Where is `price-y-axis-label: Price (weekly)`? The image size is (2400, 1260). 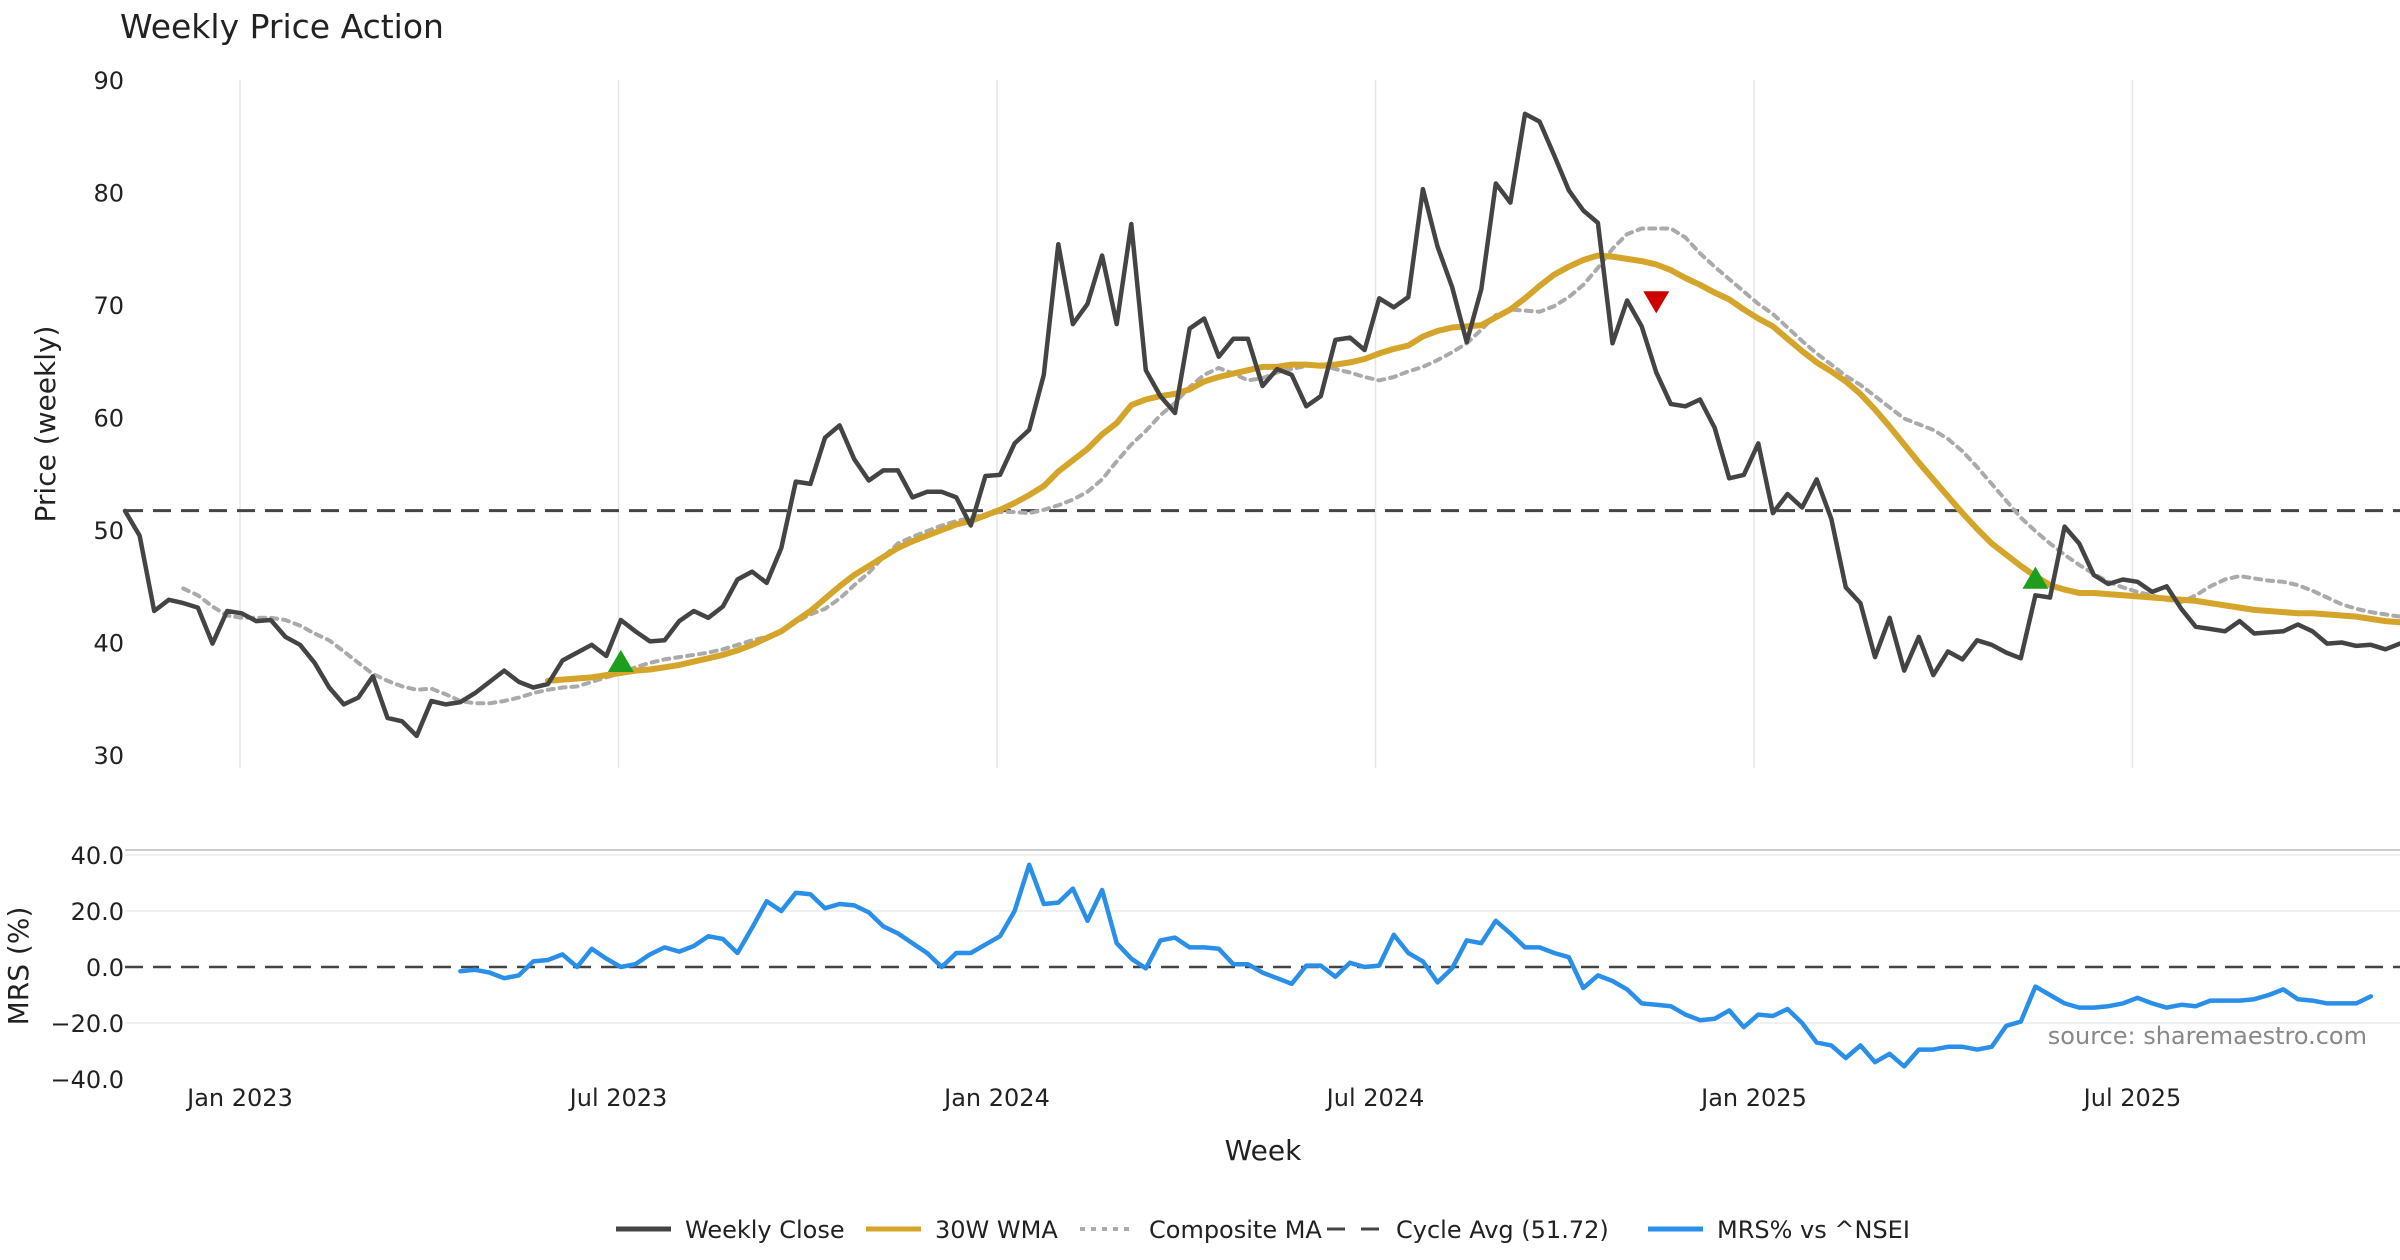
price-y-axis-label: Price (weekly) is located at coordinates (45, 424).